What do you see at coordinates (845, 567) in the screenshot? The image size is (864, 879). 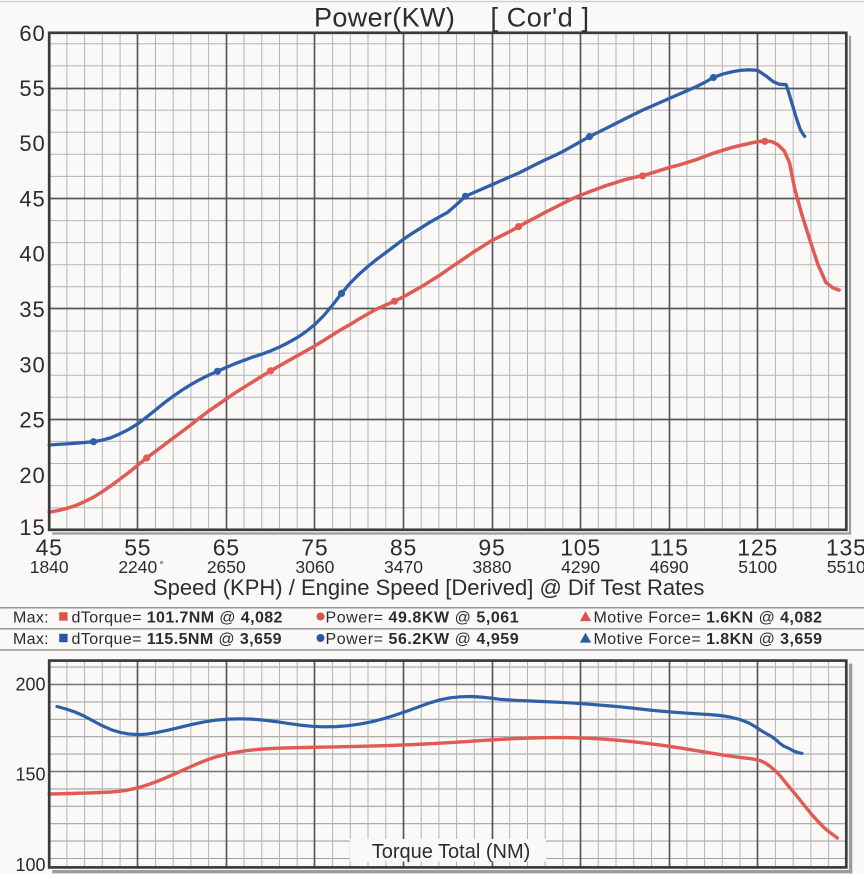 I see `svg-text: 5510` at bounding box center [845, 567].